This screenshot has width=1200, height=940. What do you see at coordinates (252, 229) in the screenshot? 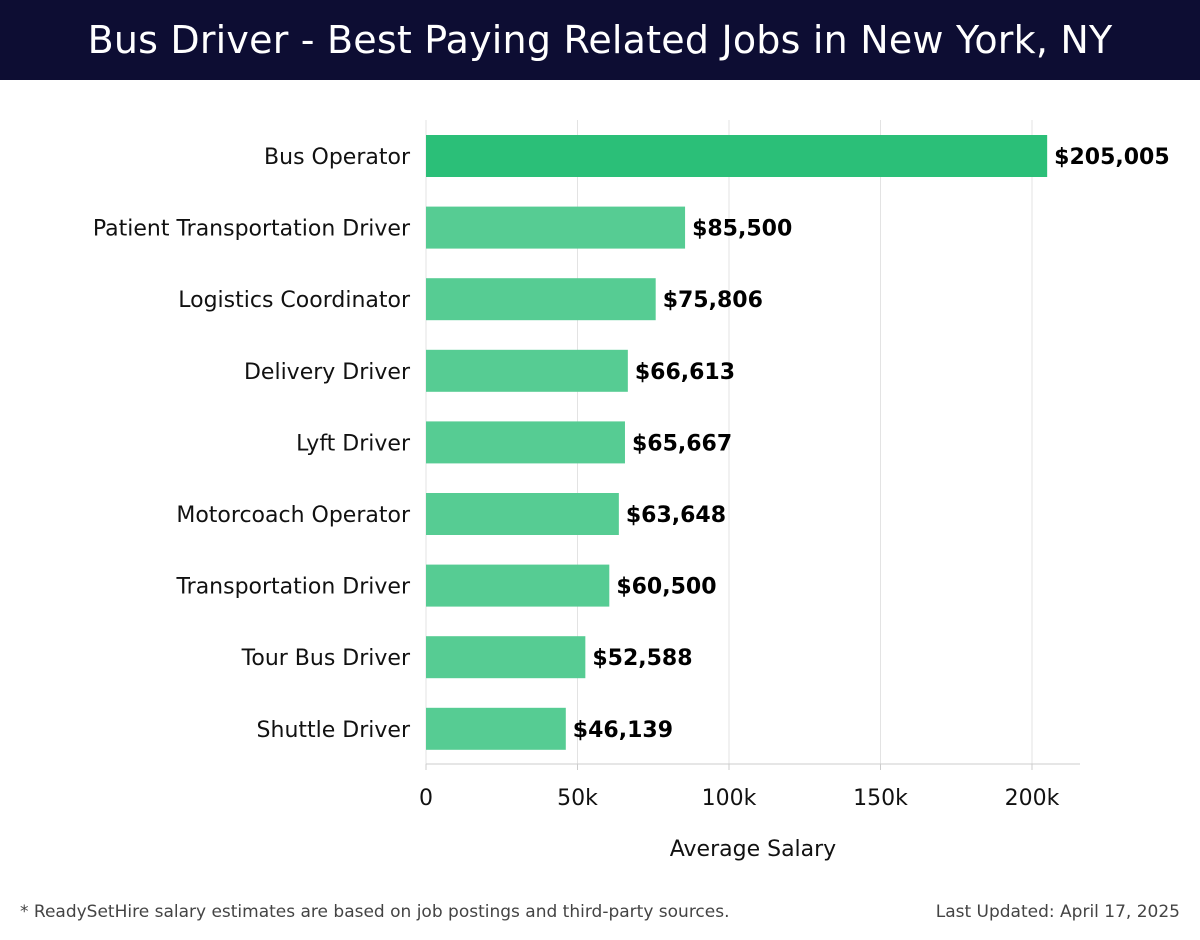
I see `category-label: Patient Transportation Driver` at bounding box center [252, 229].